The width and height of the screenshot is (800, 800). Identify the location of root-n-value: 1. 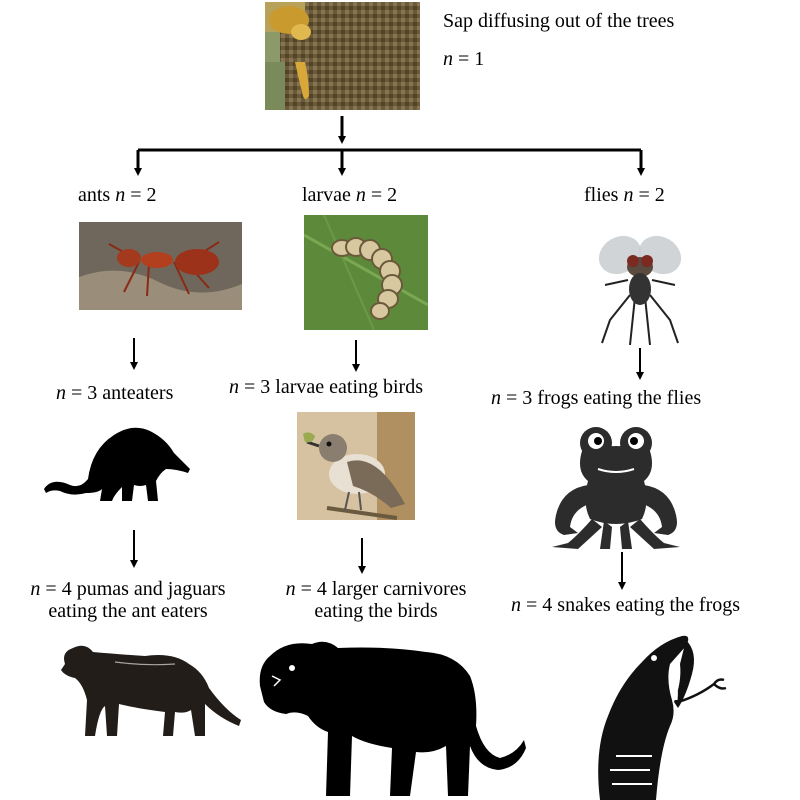
(479, 59).